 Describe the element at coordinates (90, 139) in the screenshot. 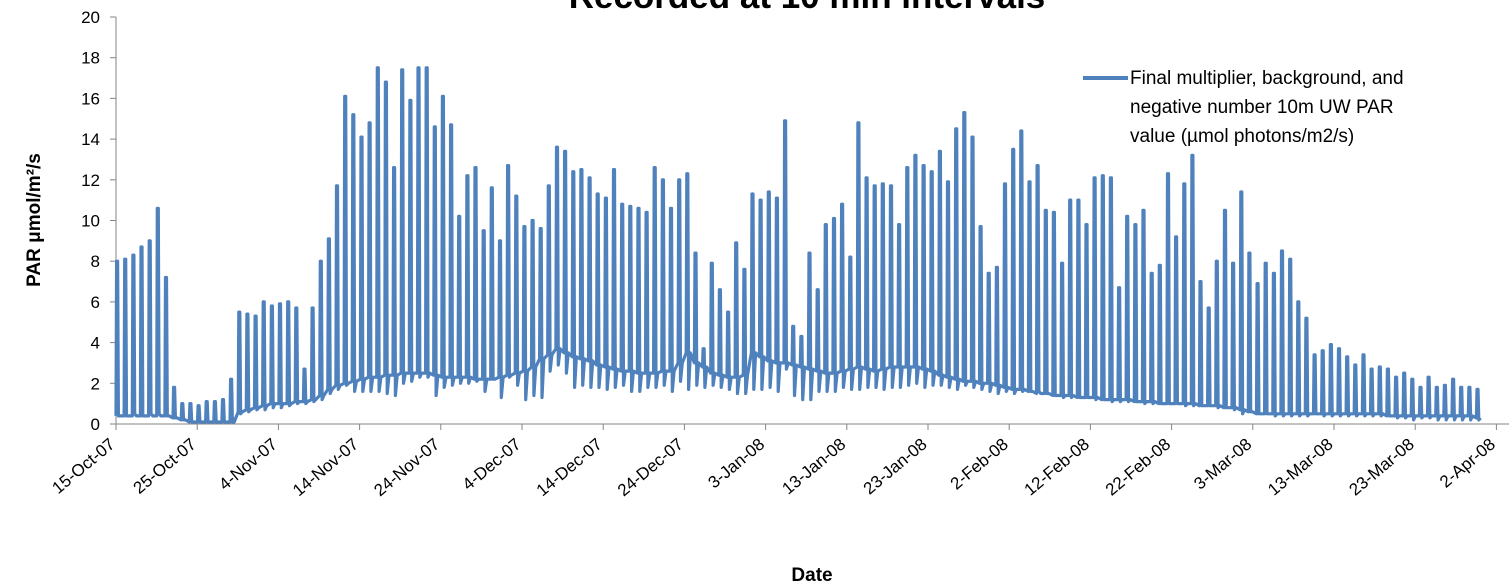

I see `y-tick-label: 14` at that location.